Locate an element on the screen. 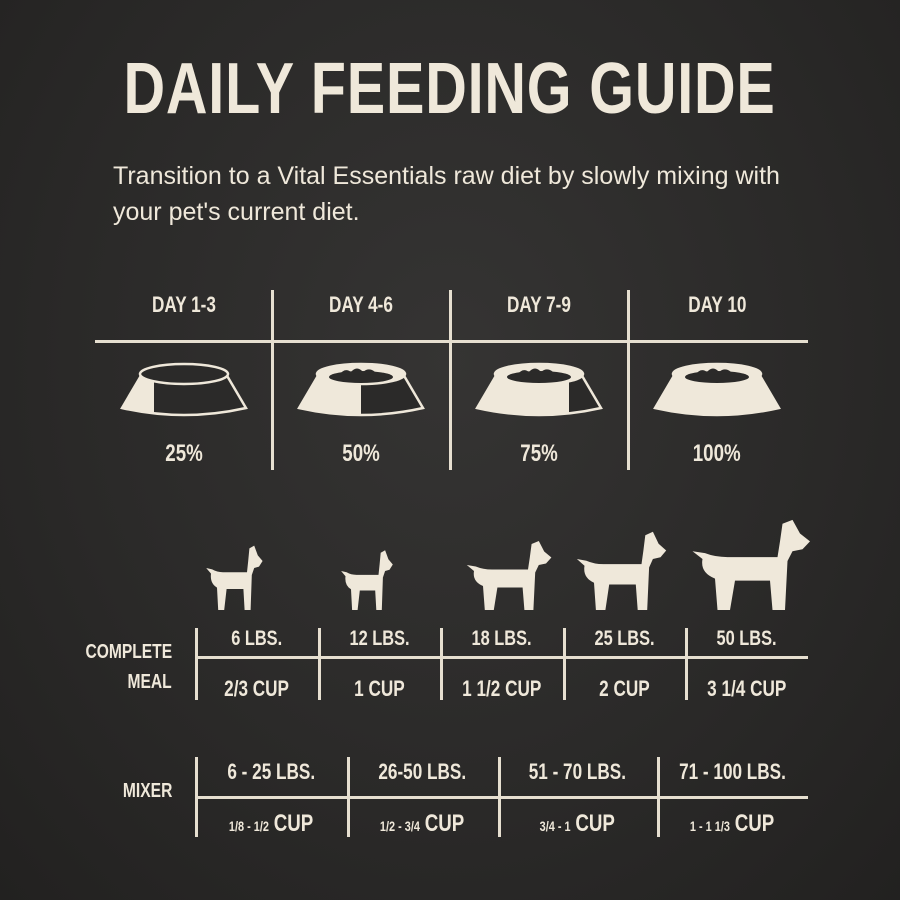 Image resolution: width=900 pixels, height=900 pixels. mixer-label: MIXER is located at coordinates (147, 791).